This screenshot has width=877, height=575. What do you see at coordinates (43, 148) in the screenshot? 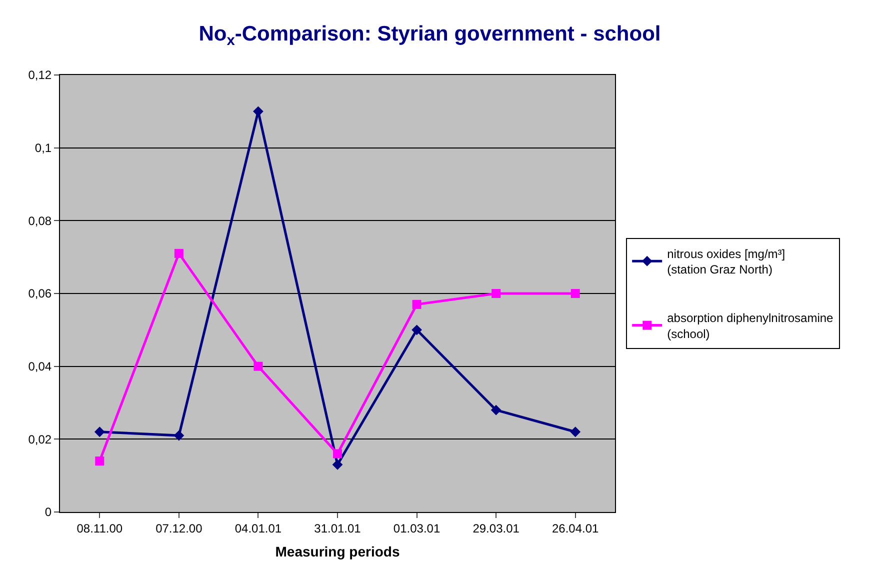
I see `y-tick-label: 0,1` at bounding box center [43, 148].